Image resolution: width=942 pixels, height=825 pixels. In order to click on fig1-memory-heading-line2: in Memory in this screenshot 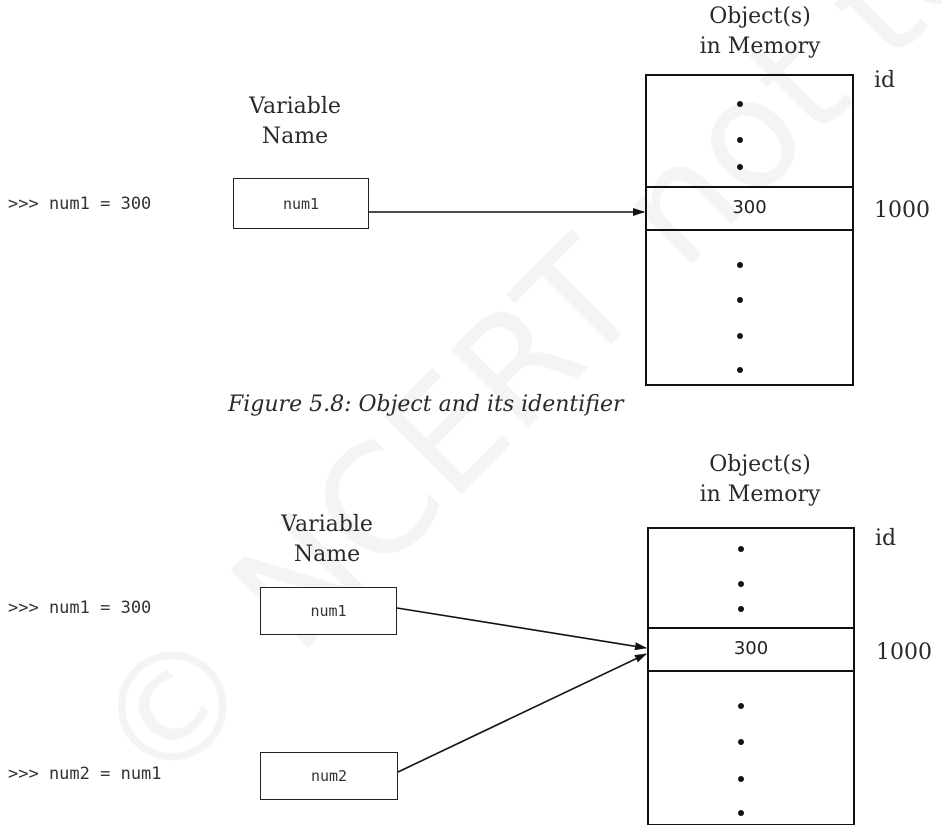, I will do `click(760, 46)`.